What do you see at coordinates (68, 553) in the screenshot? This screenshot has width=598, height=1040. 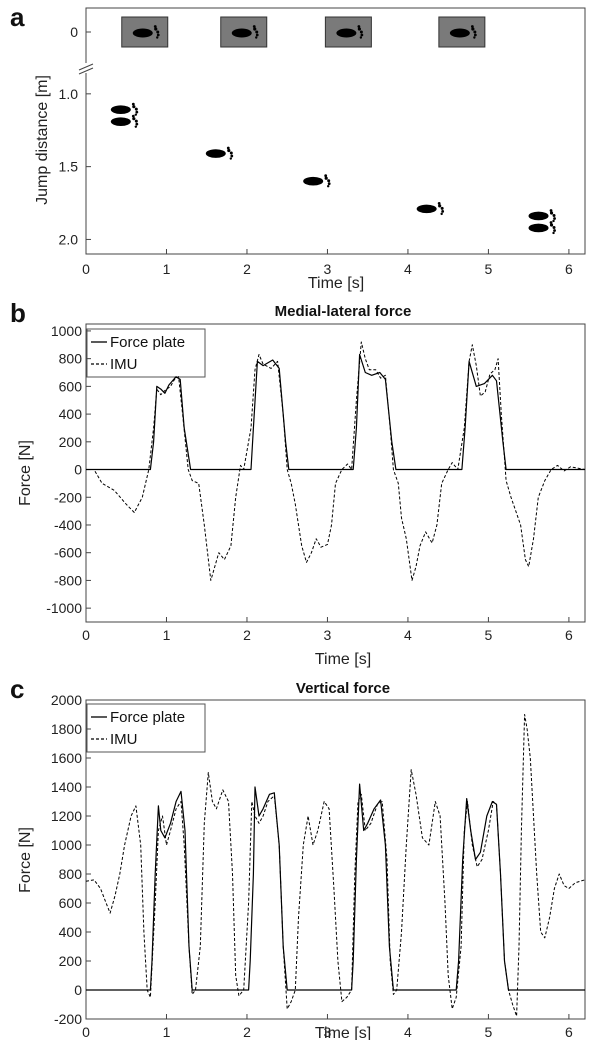 I see `chart-b-ytick-label: -600` at bounding box center [68, 553].